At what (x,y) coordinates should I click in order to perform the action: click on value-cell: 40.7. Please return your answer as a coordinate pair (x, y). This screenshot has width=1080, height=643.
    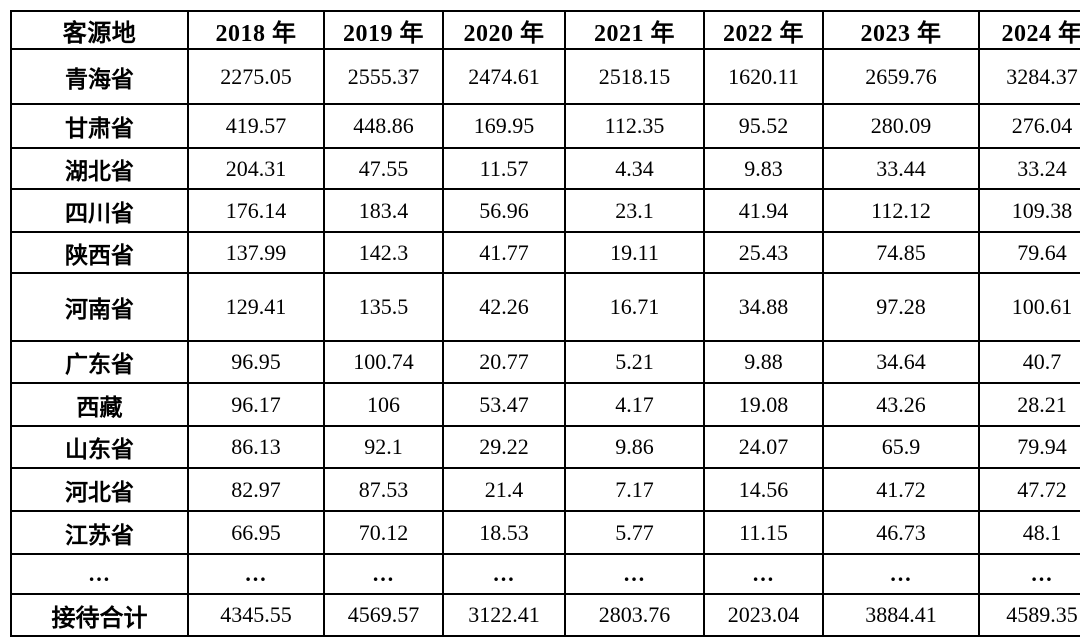
    Looking at the image, I should click on (1029, 362).